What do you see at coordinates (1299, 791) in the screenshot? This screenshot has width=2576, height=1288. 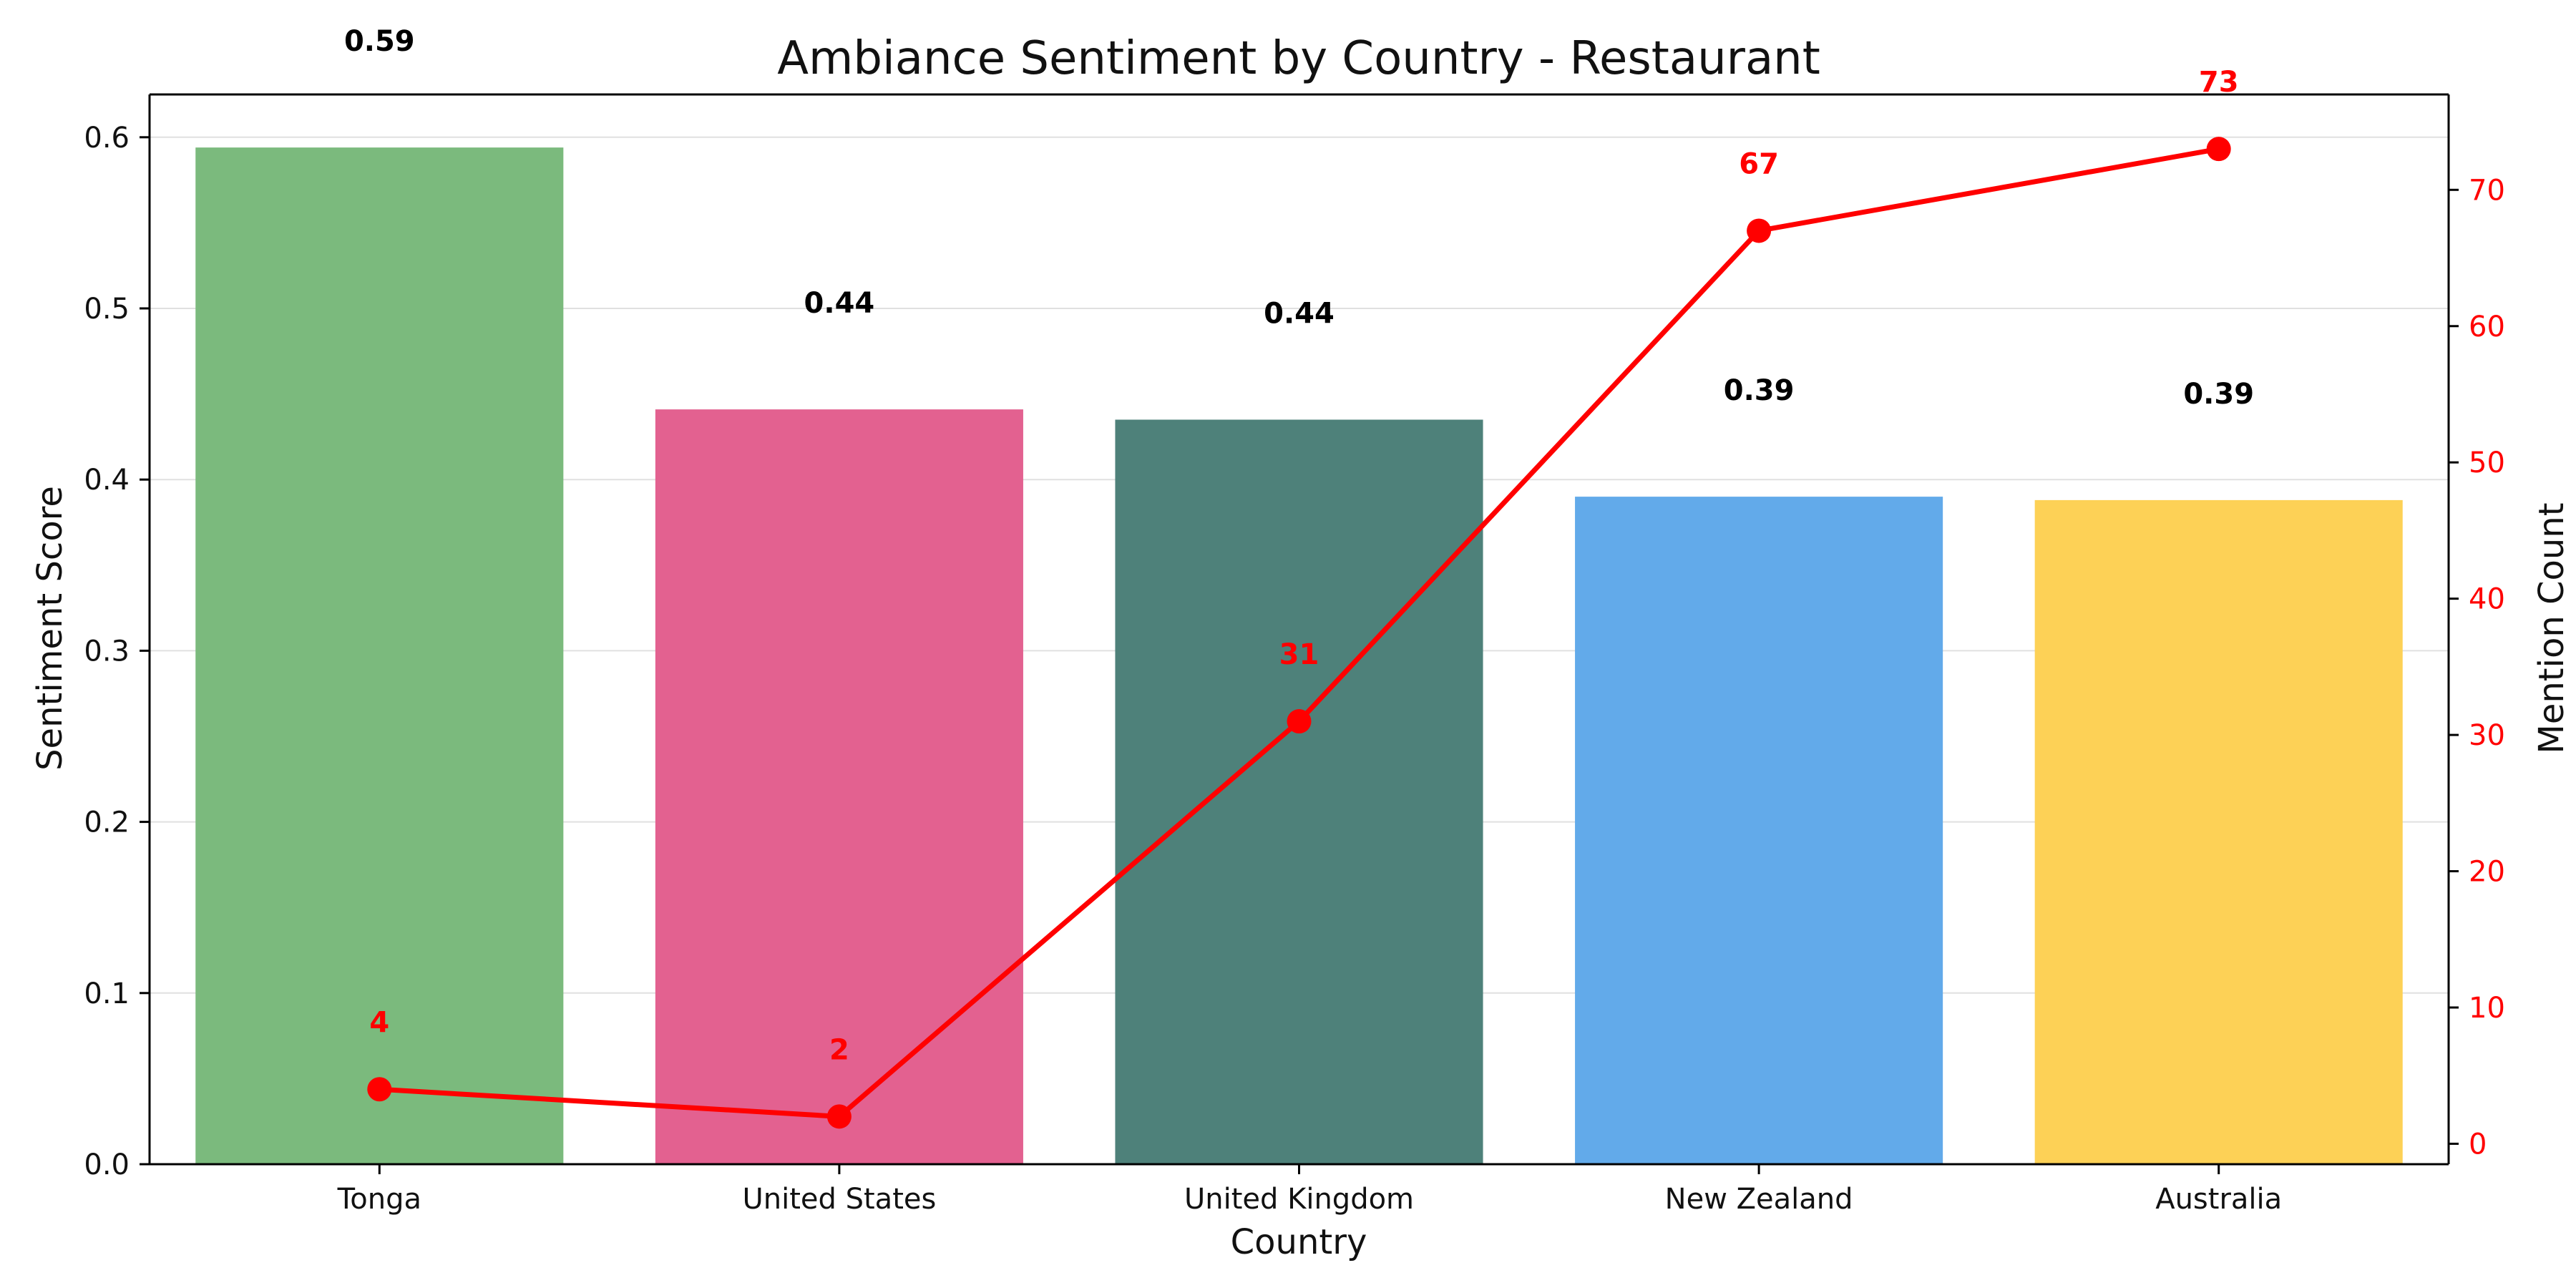 I see `bar-united-kingdom` at bounding box center [1299, 791].